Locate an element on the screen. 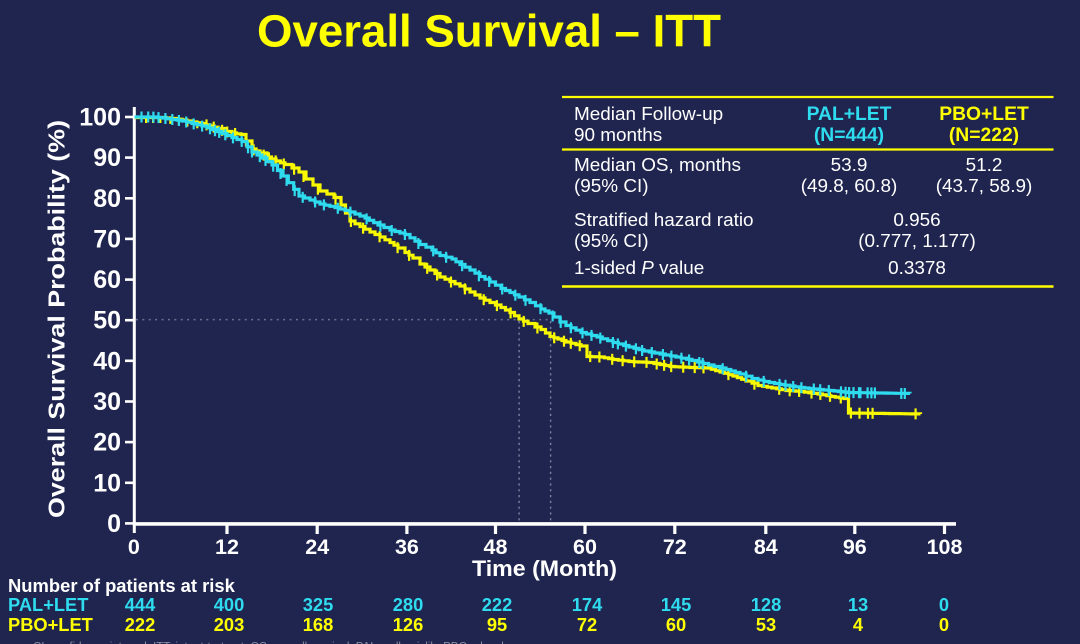 The height and width of the screenshot is (644, 1080). svg-text: 20 is located at coordinates (107, 443).